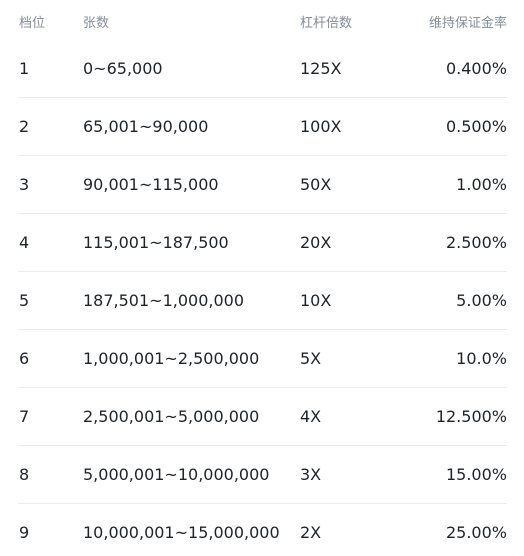  What do you see at coordinates (476, 532) in the screenshot?
I see `cell-mmr: 25.00%` at bounding box center [476, 532].